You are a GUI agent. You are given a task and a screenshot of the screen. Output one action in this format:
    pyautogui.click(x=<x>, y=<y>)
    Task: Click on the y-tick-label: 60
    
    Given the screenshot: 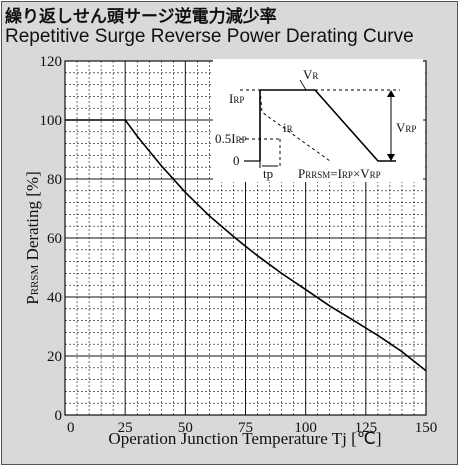 What is the action you would take?
    pyautogui.click(x=54, y=239)
    